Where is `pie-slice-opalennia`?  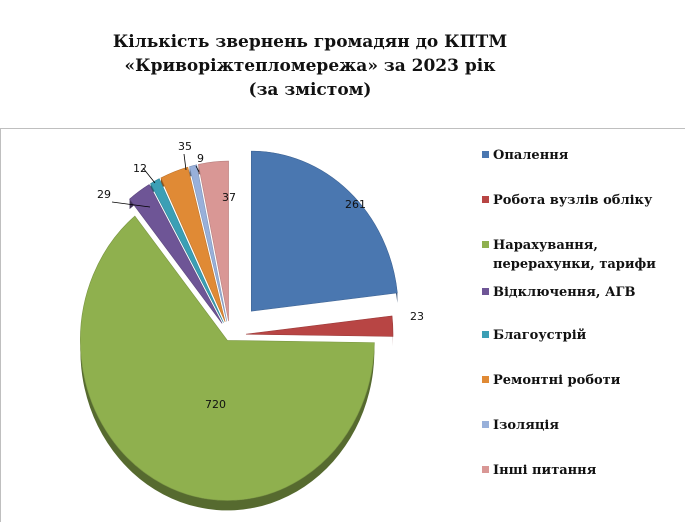 pie-slice-opalennia is located at coordinates (324, 231).